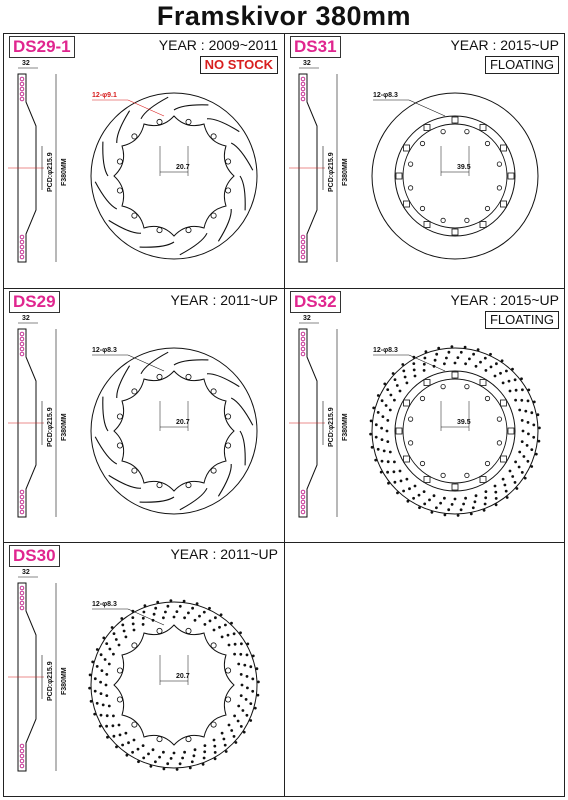  Describe the element at coordinates (133, 161) in the screenshot. I see `disc-drawing: 32 PCD:φ215.9 F380MM 12-φ9.1 20.7` at that location.